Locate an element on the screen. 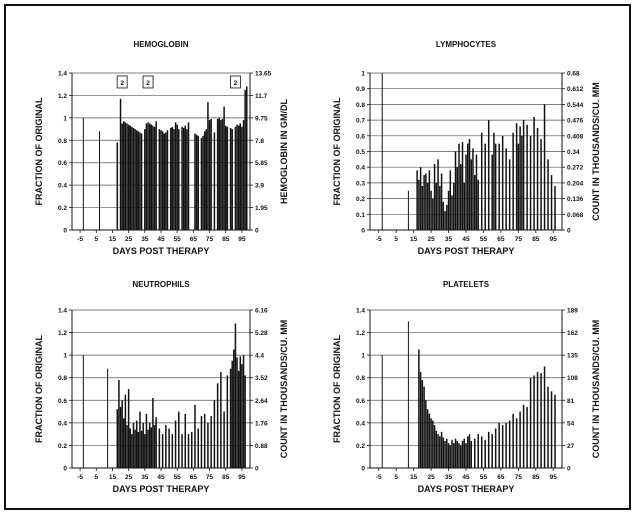 Image resolution: width=637 pixels, height=516 pixels. neutrophils-y2-tick-label: 2.64 is located at coordinates (261, 401).